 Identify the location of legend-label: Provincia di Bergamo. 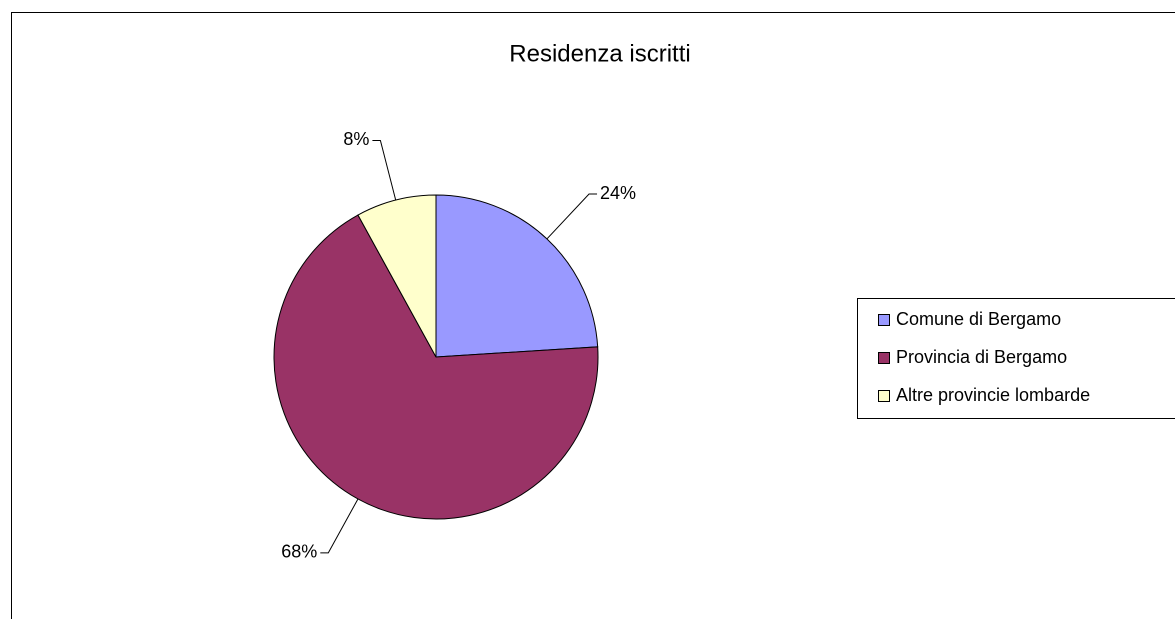
(981, 357).